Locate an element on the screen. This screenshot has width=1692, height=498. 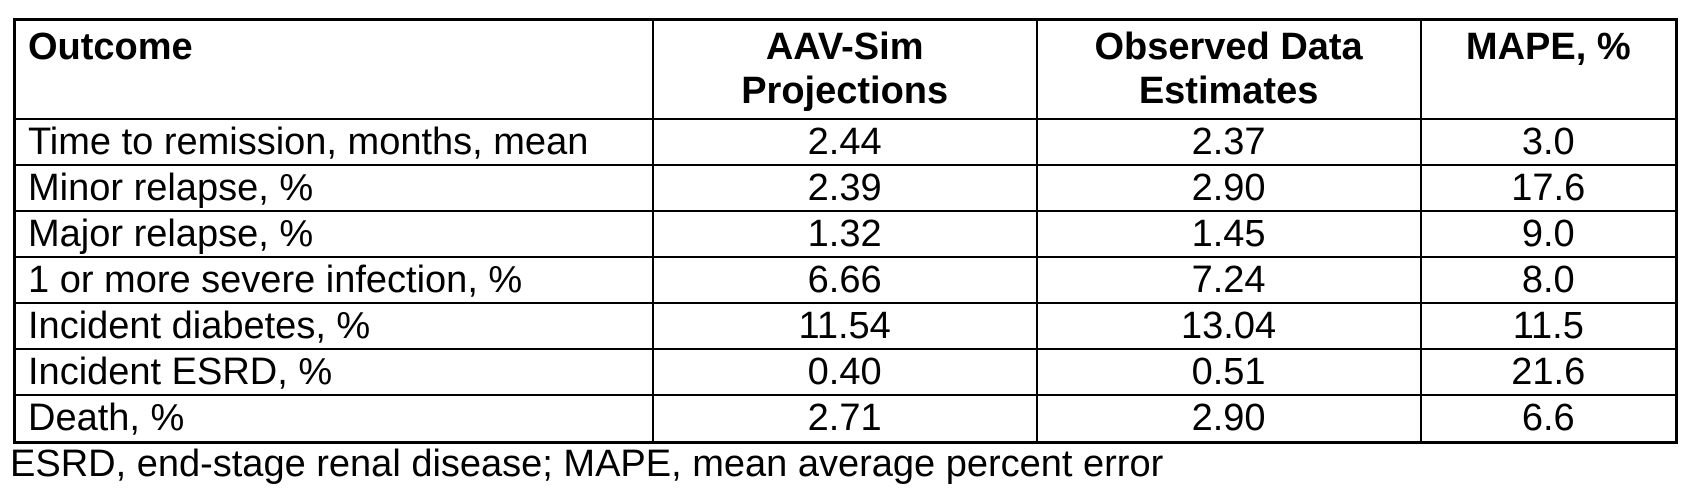
cell-outcome: Major relapse, % is located at coordinates (333, 234).